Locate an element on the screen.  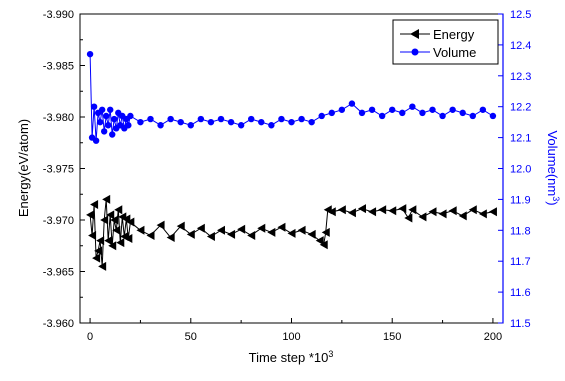
right-y-tick-label: 12.1 is located at coordinates (520, 139).